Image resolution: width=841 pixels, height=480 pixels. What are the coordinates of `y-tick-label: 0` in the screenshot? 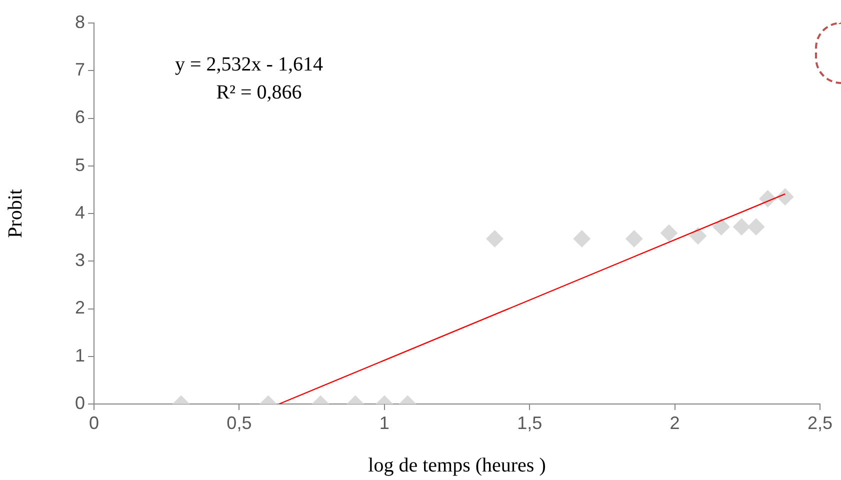 It's located at (79, 402).